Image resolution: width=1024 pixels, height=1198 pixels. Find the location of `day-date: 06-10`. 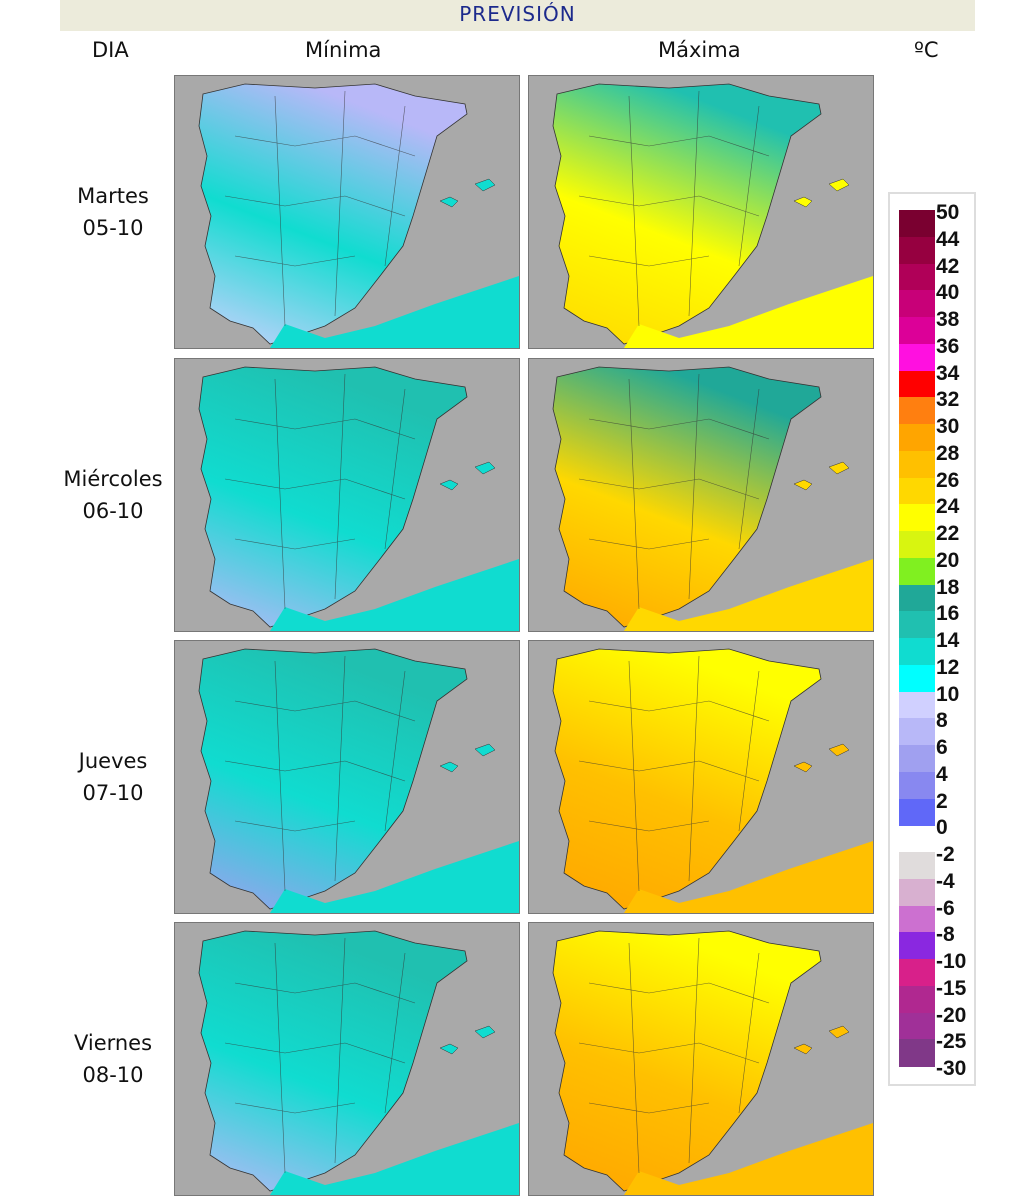

day-date: 06-10 is located at coordinates (113, 511).